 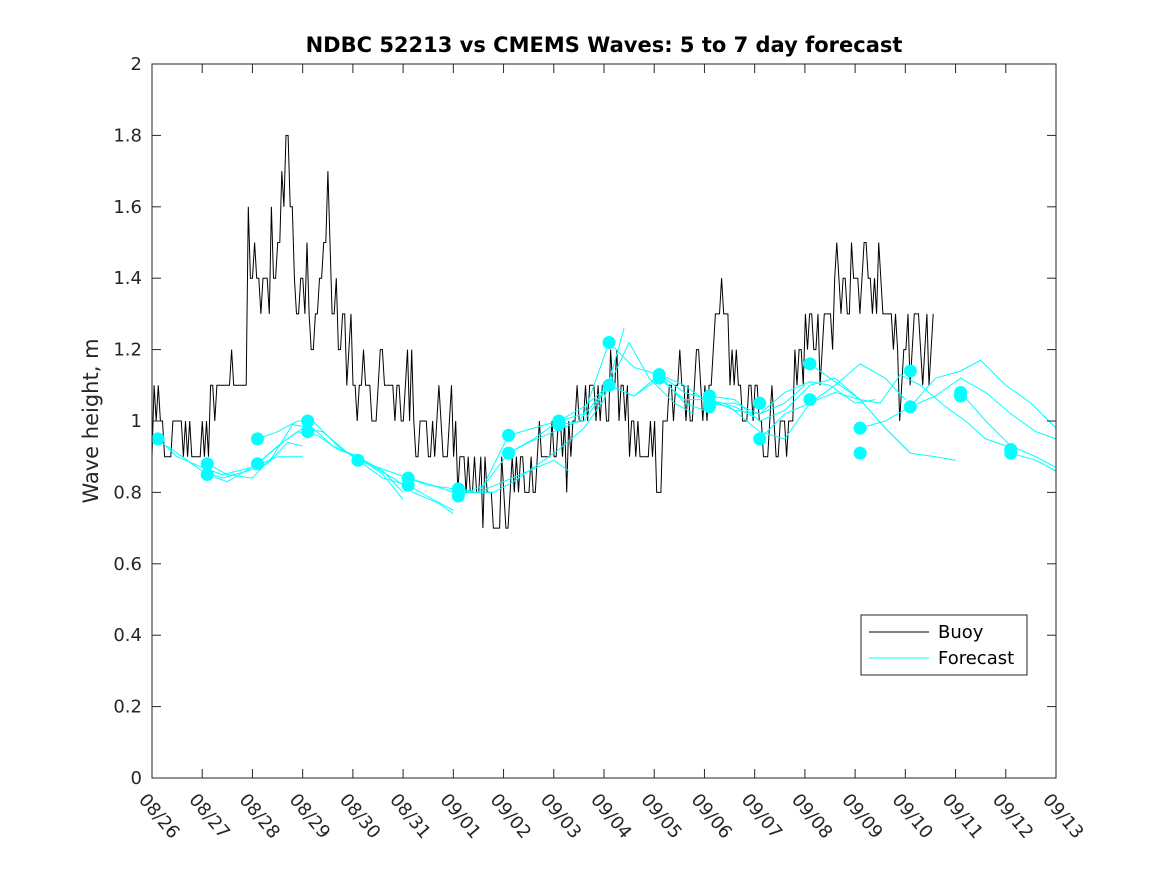 I want to click on y-tick-label: 0.6, so click(x=127, y=564).